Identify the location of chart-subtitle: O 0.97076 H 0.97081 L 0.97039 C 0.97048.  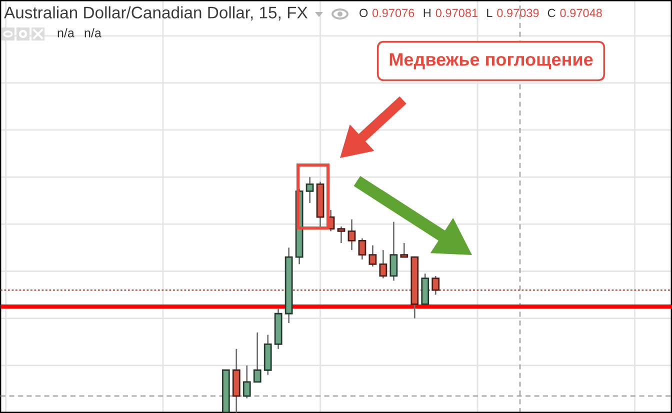
(481, 13).